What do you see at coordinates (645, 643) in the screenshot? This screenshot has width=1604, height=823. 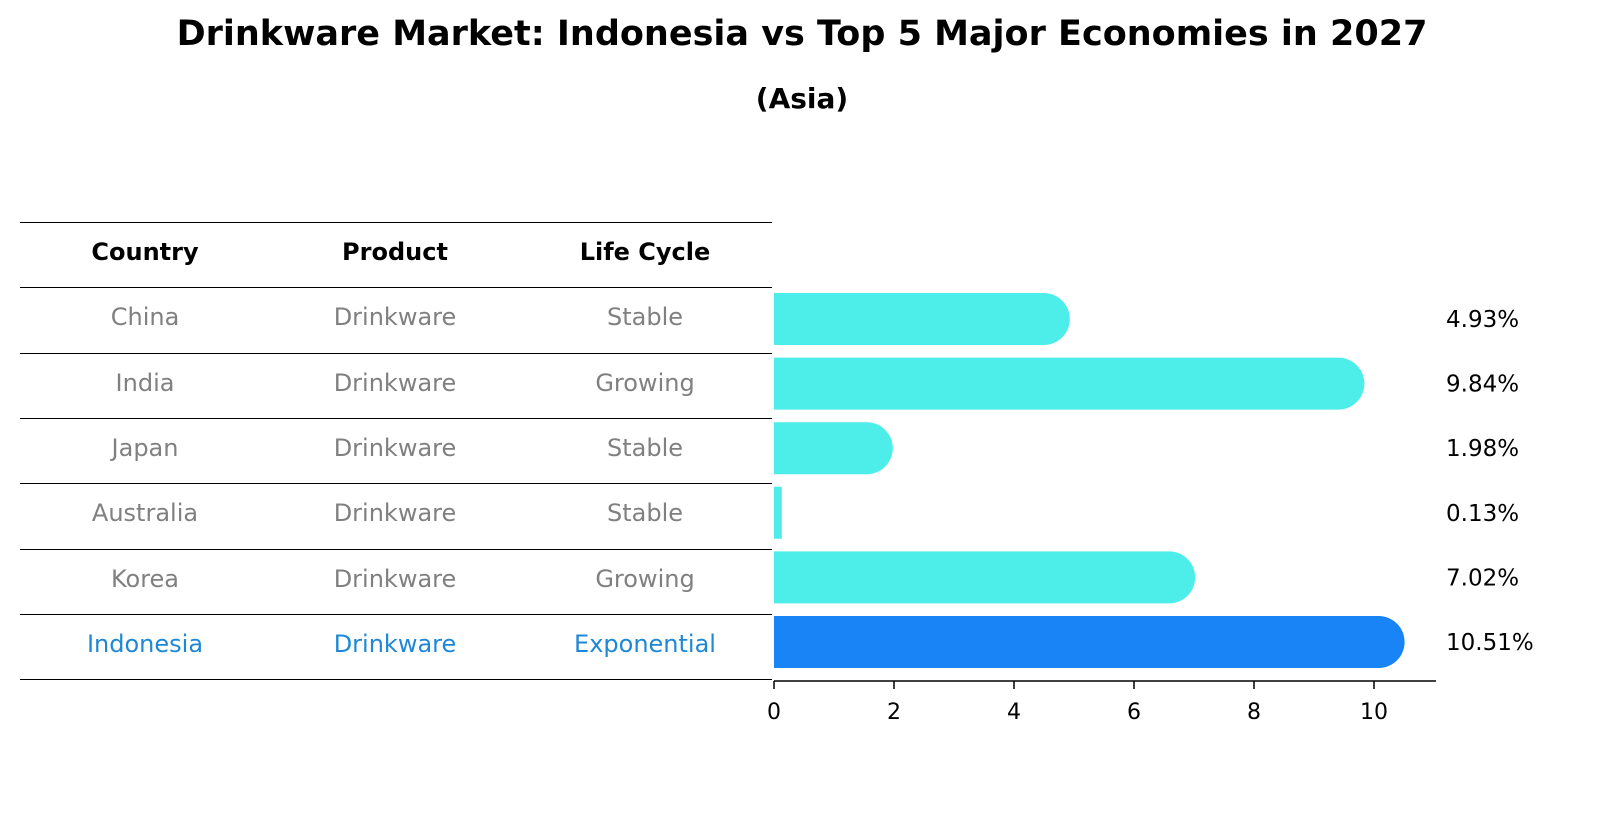 I see `table-cell-life-cycle: Exponential` at bounding box center [645, 643].